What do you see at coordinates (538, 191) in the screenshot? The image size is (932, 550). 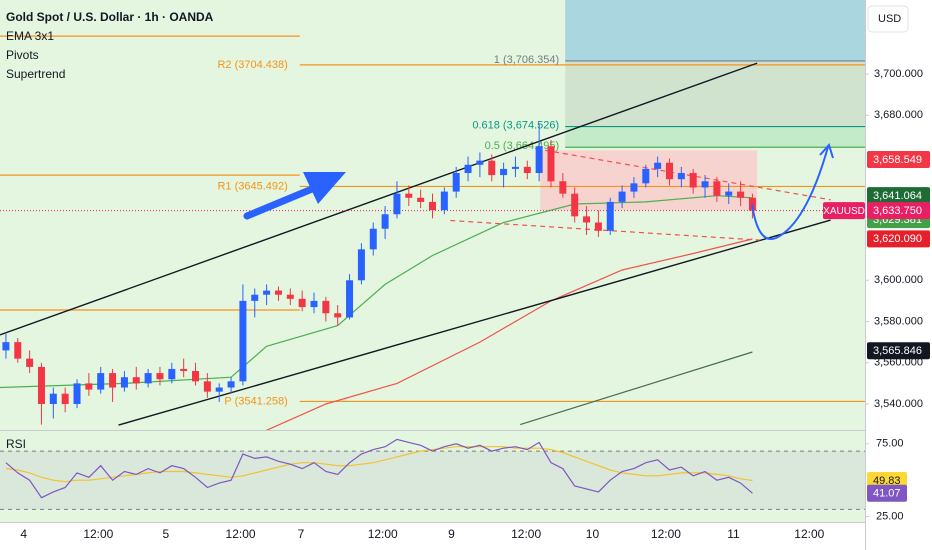 I see `annotation-arrows` at bounding box center [538, 191].